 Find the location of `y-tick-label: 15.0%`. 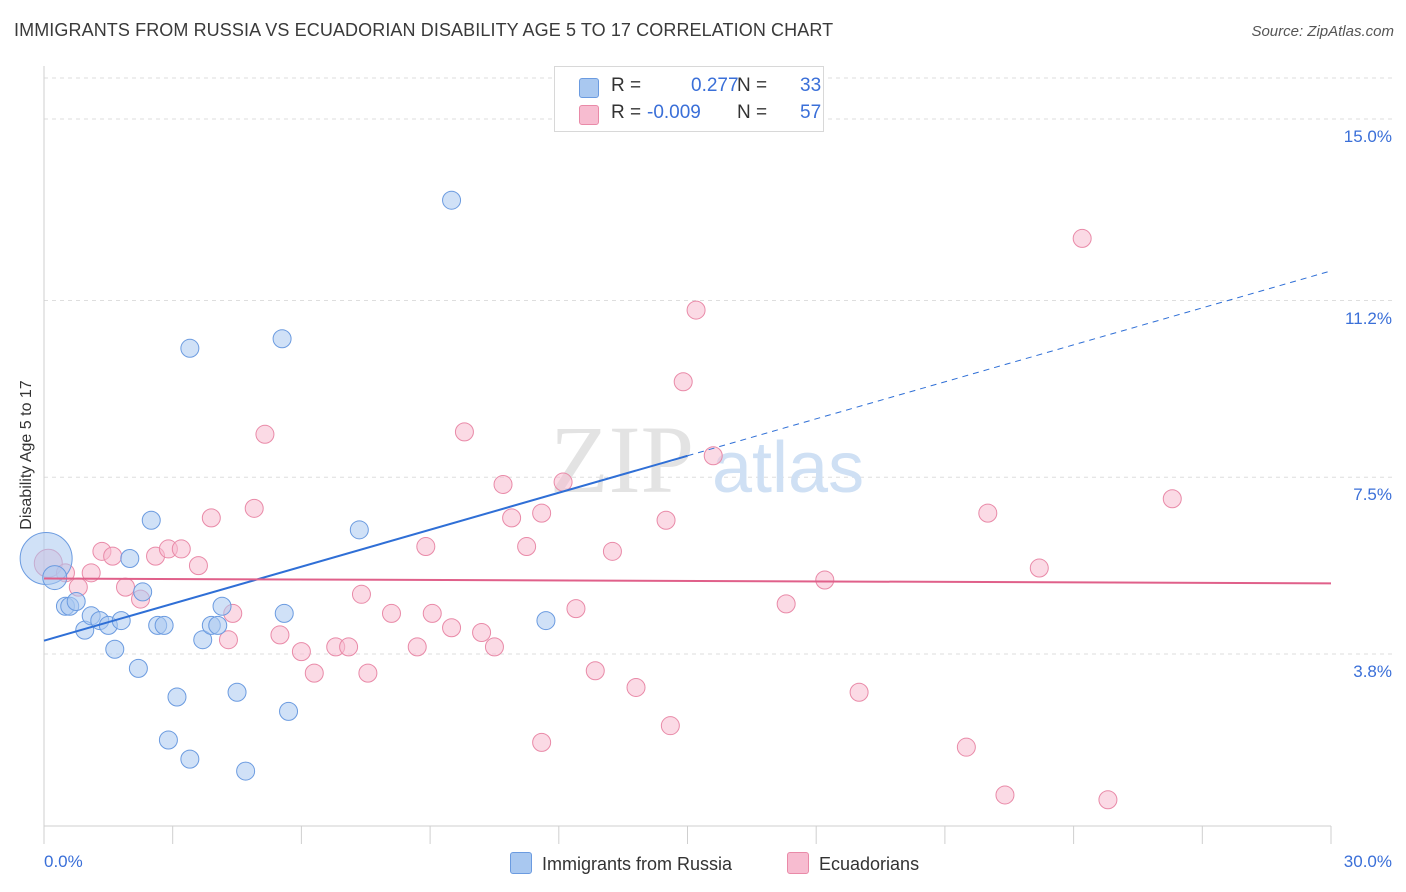

y-tick-label: 15.0% is located at coordinates (1367, 136).